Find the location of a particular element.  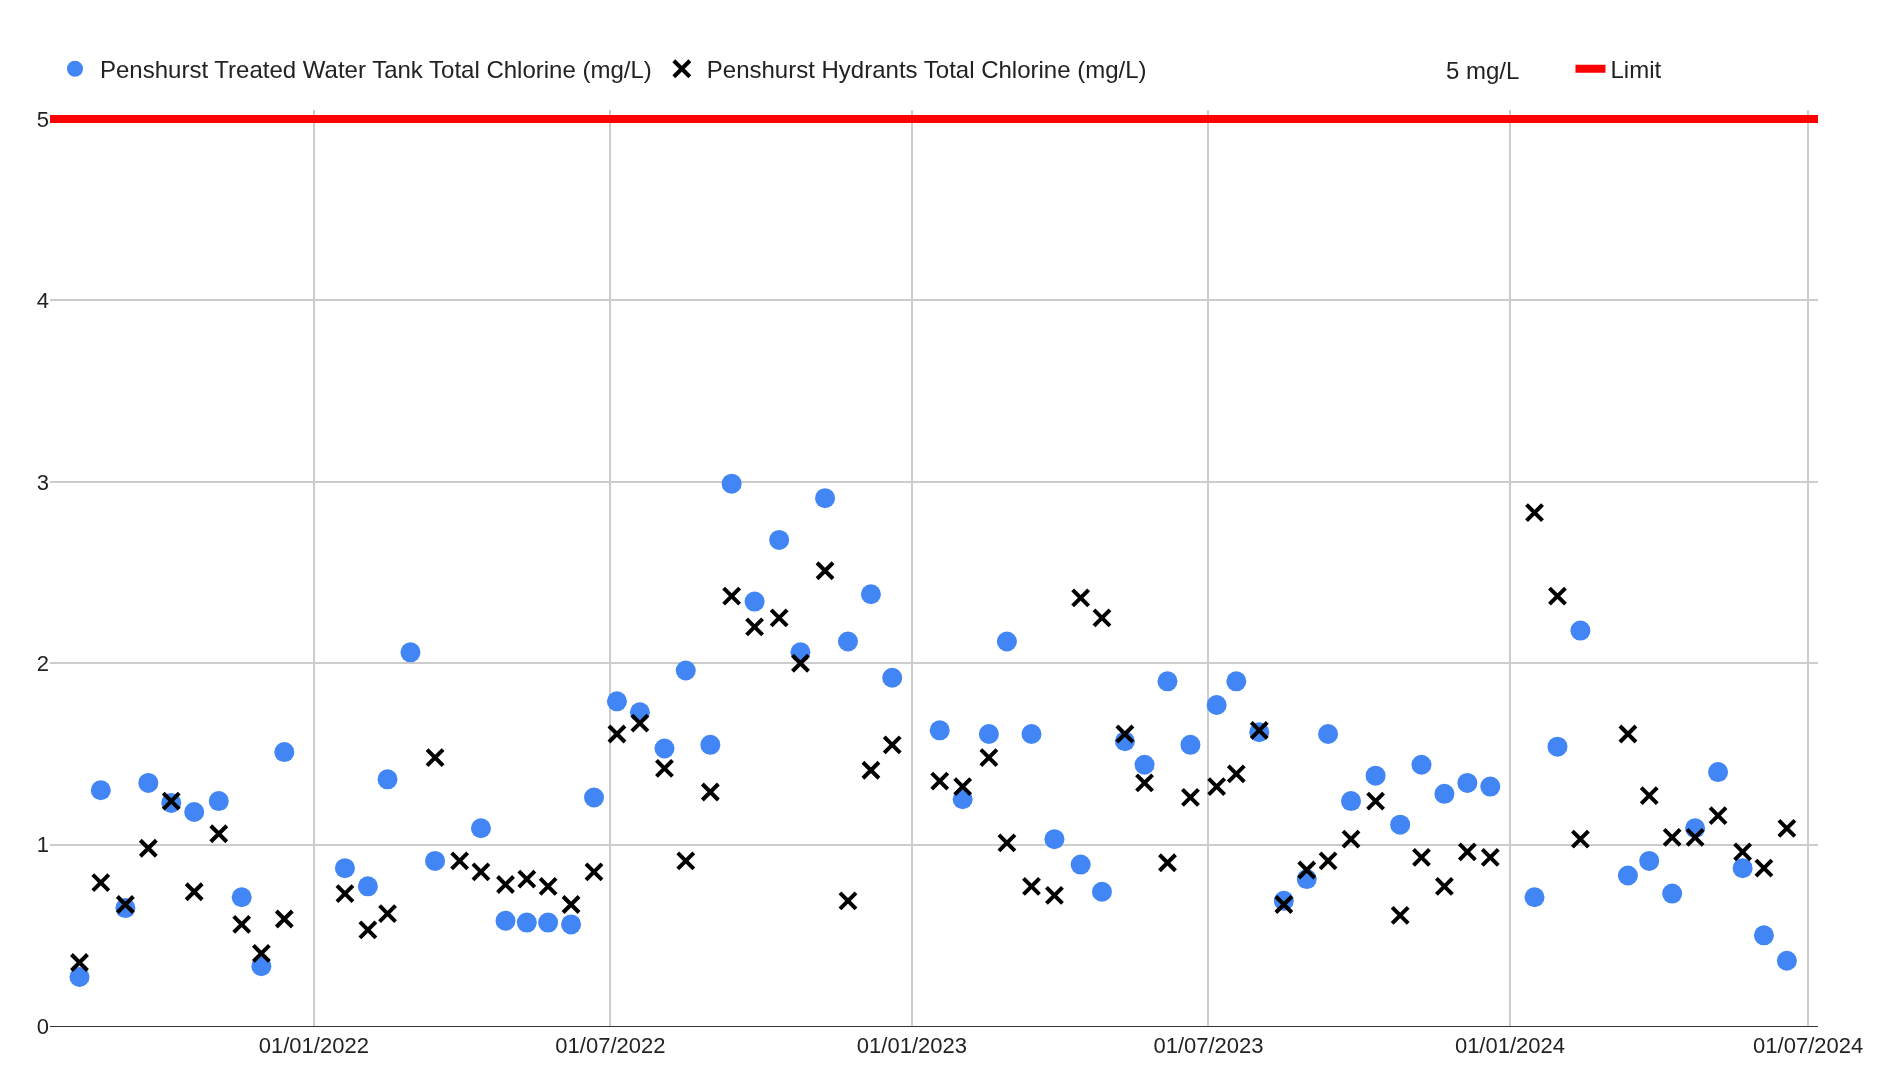

y-tick-label: 1 is located at coordinates (42, 845).